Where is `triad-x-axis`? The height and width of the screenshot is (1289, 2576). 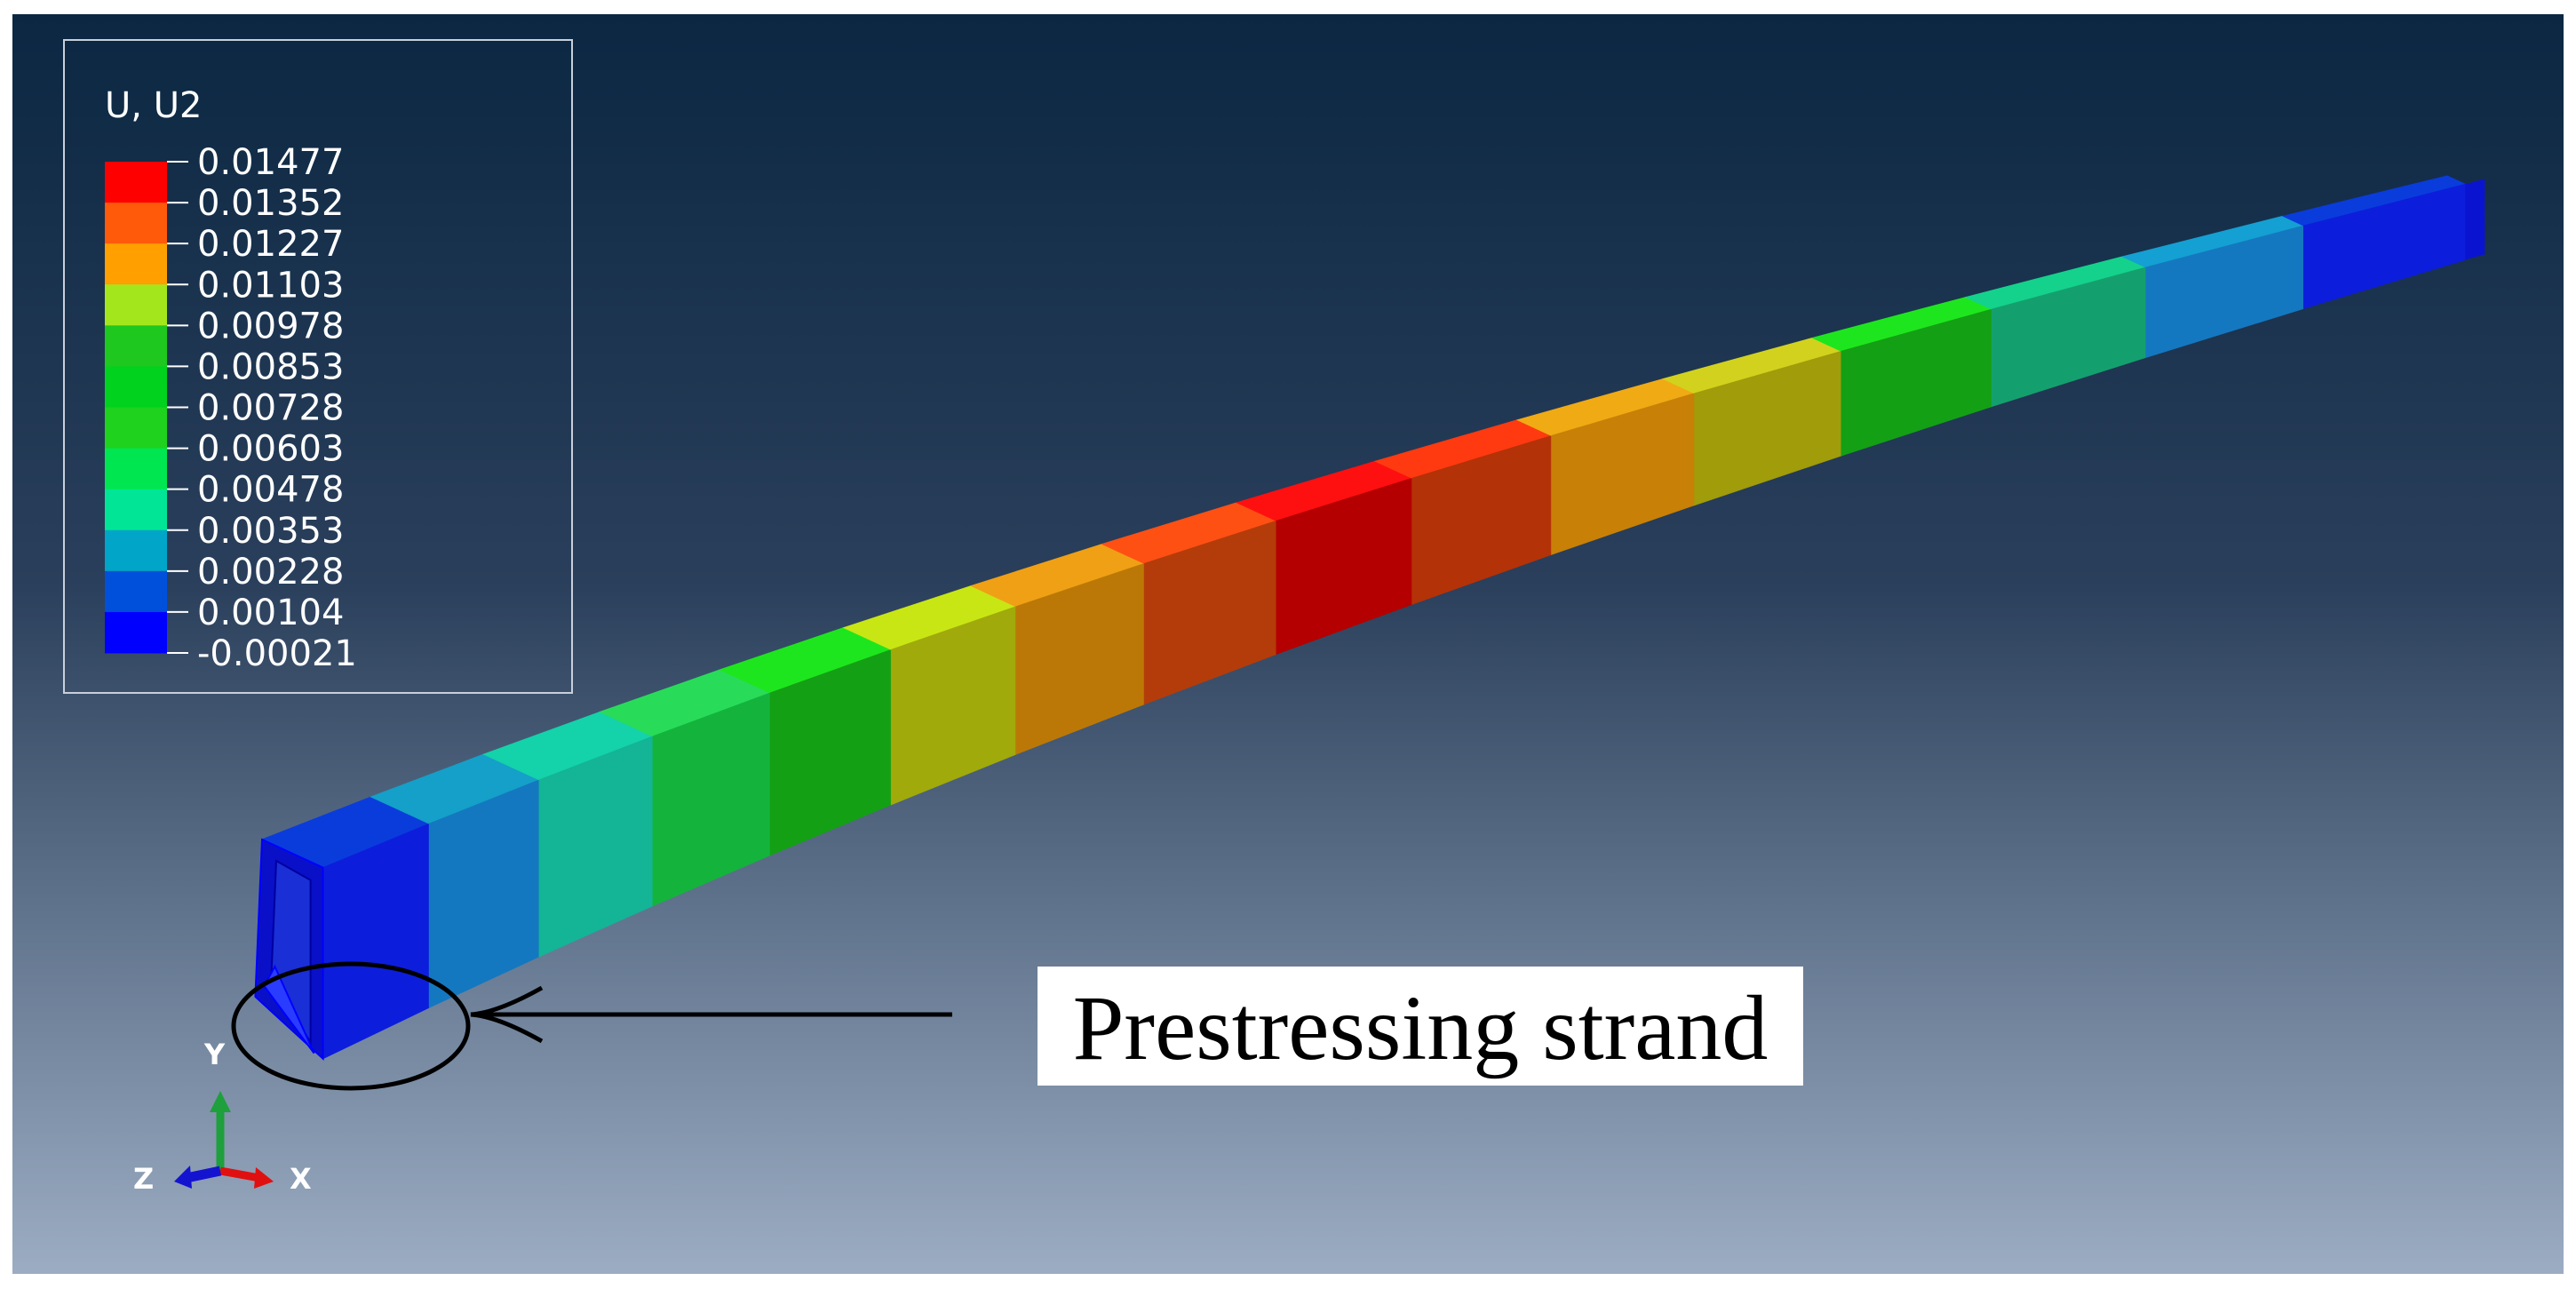 triad-x-axis is located at coordinates (239, 1174).